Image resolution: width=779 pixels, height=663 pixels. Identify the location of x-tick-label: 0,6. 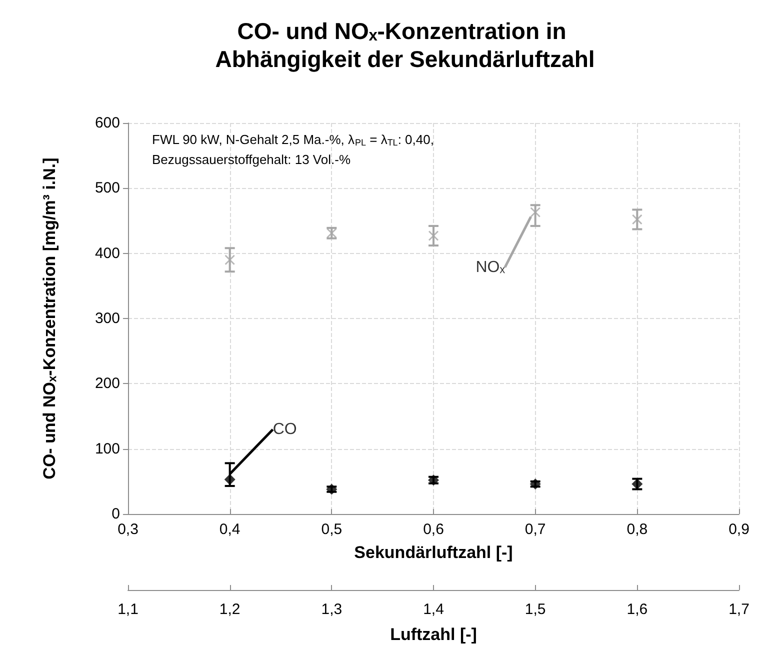
(433, 529).